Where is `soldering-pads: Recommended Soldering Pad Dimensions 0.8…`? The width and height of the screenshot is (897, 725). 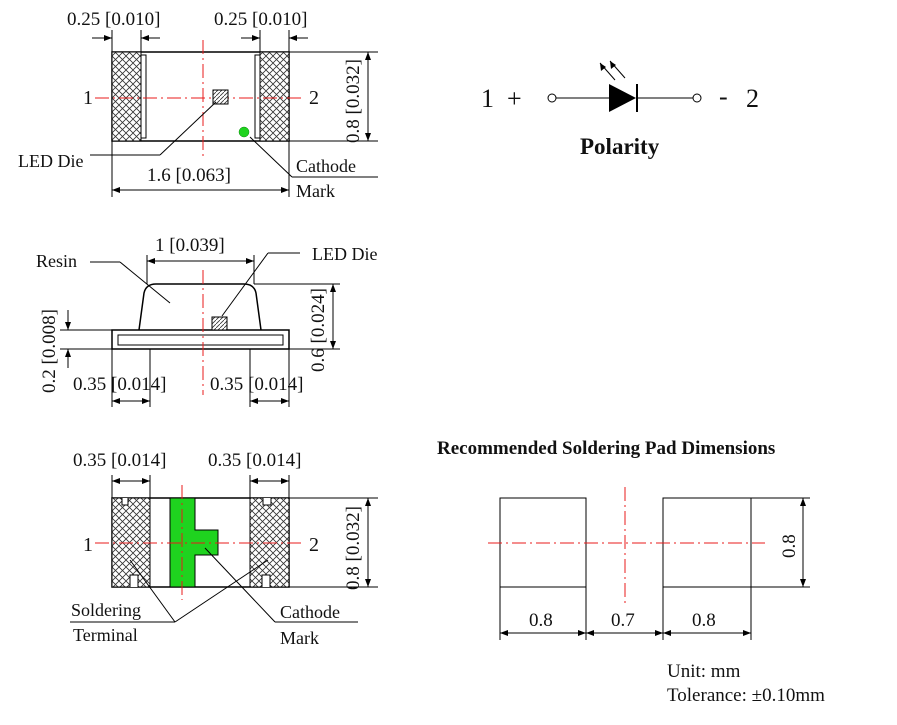
soldering-pads: Recommended Soldering Pad Dimensions 0.8… is located at coordinates (623, 539).